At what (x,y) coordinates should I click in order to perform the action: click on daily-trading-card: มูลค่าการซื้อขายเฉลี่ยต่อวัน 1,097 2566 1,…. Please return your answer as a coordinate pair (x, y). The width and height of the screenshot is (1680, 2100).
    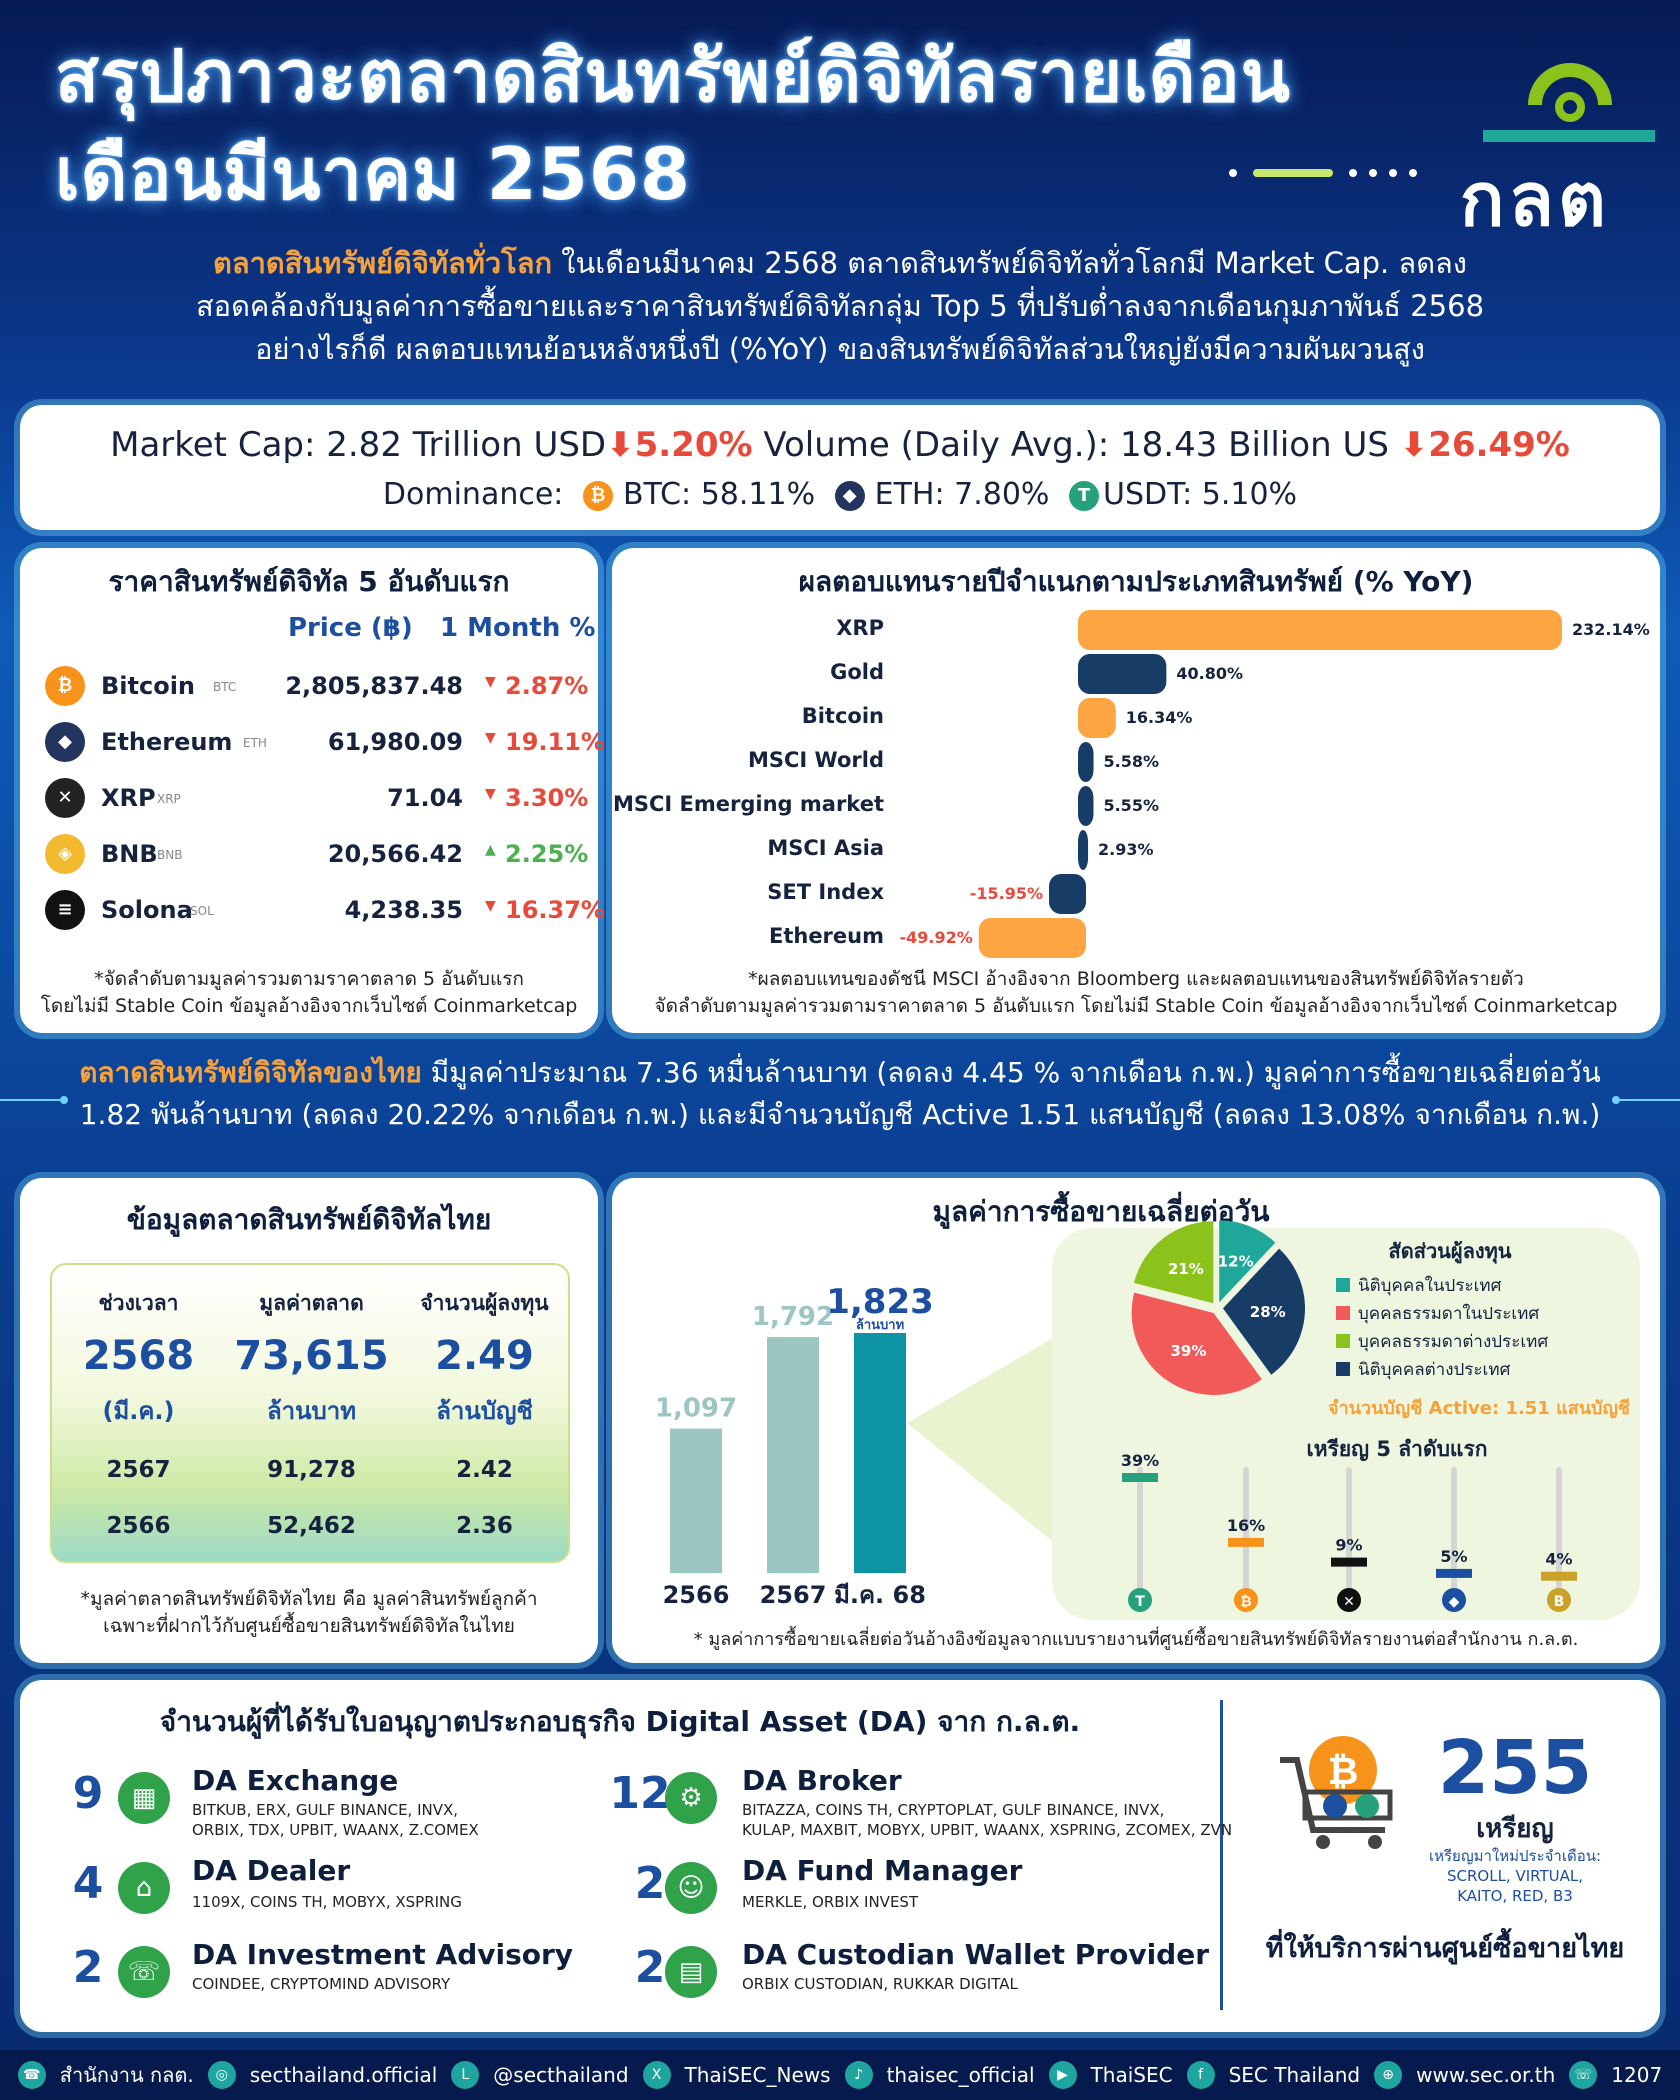
    Looking at the image, I should click on (1136, 1420).